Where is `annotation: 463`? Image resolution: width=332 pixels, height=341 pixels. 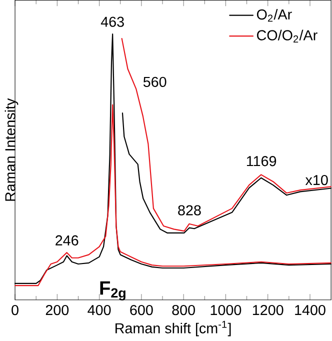 annotation: 463 is located at coordinates (112, 21).